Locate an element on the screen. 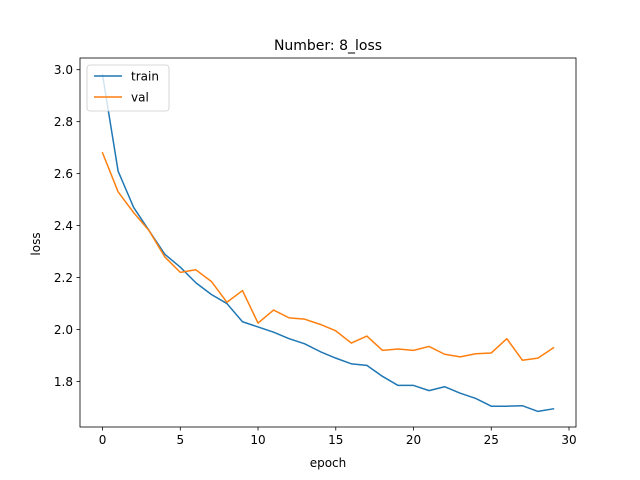  y-tick-label: 2.4 is located at coordinates (63, 226).